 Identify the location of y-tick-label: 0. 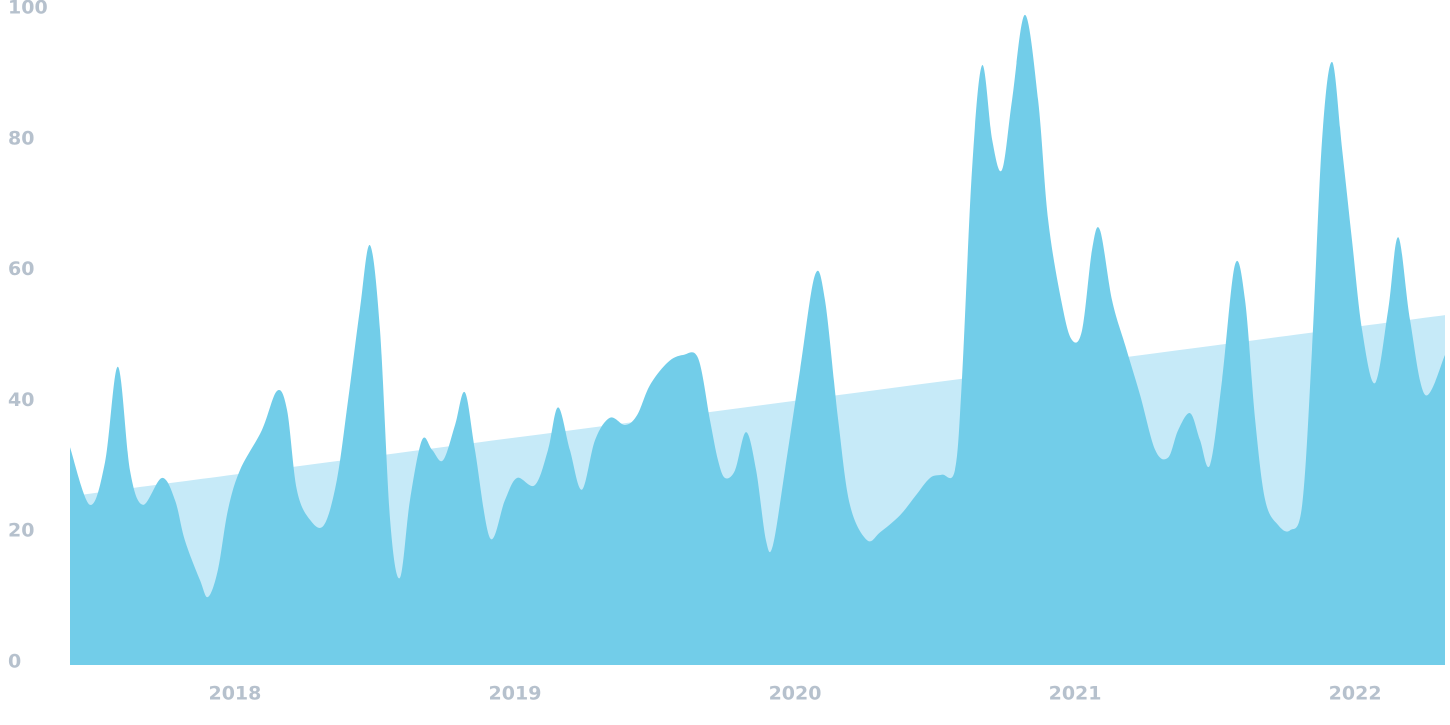
(14, 662).